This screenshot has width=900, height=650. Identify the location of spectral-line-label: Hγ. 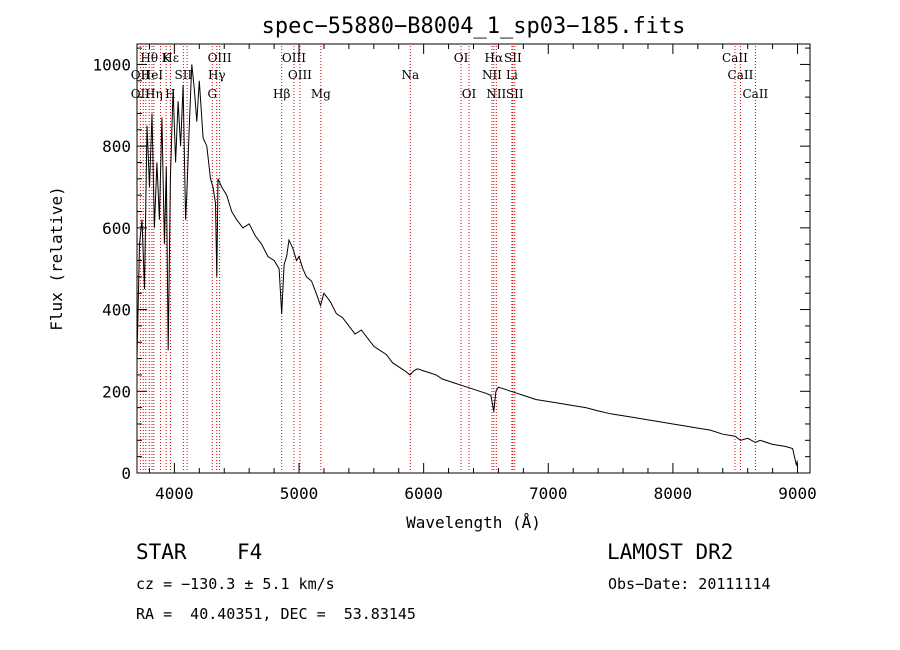
(217, 75).